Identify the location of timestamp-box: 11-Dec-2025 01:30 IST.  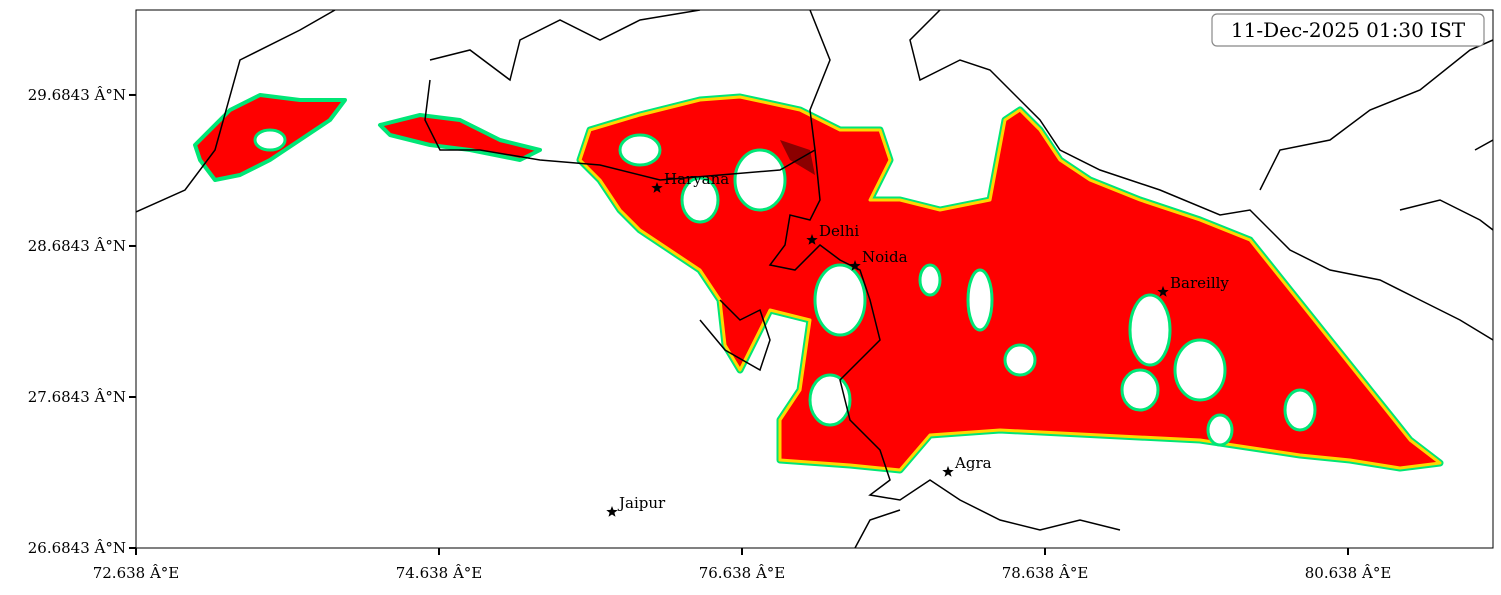
(1348, 30).